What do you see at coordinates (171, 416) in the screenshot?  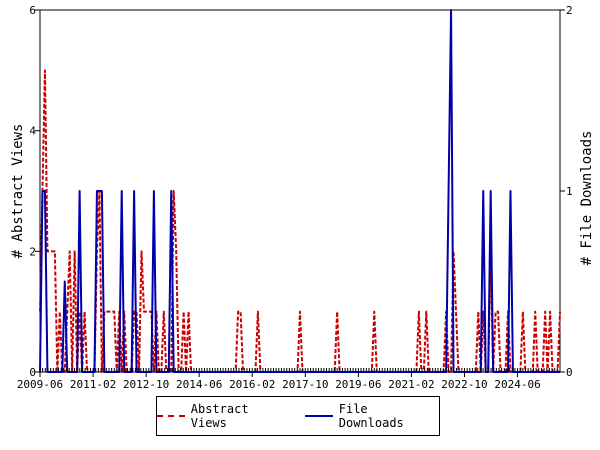 I see `legend-swatch-abstract-views` at bounding box center [171, 416].